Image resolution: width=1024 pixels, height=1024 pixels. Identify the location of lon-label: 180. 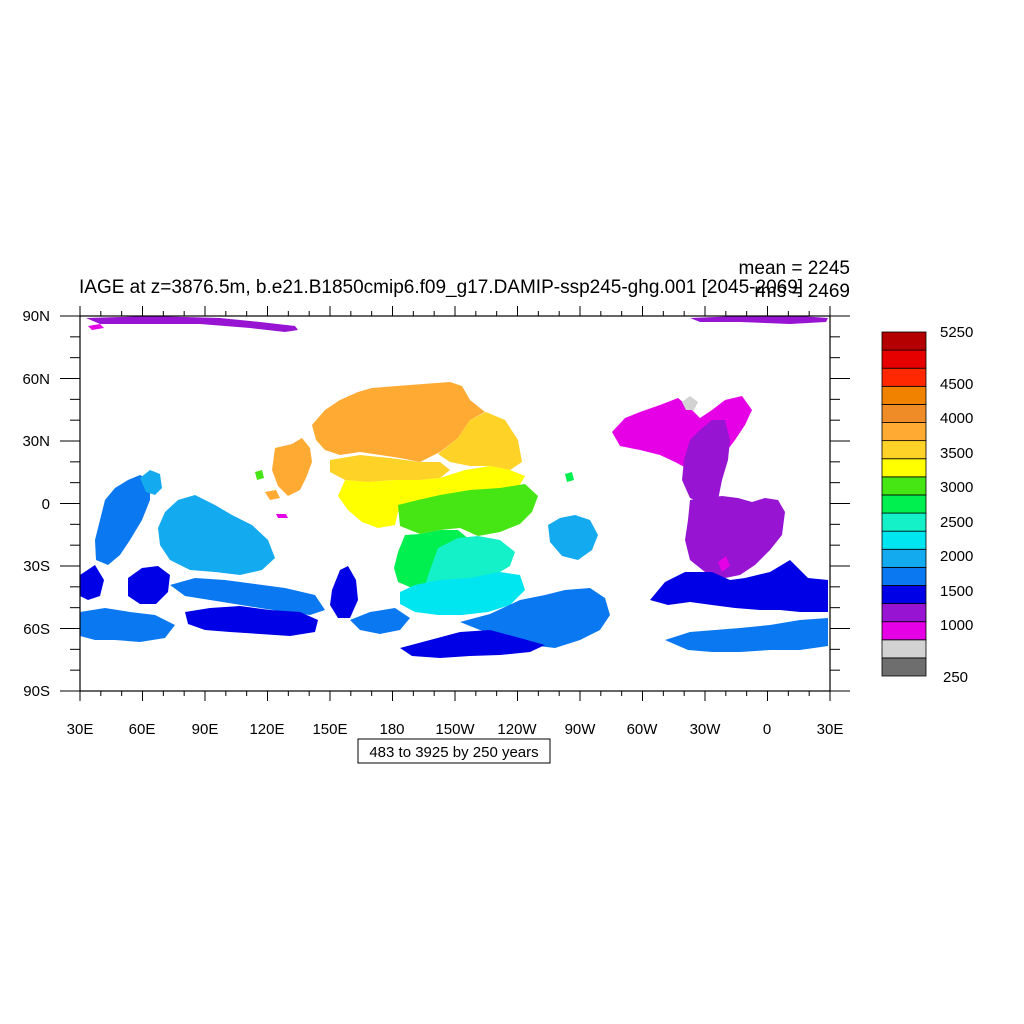
(391, 729).